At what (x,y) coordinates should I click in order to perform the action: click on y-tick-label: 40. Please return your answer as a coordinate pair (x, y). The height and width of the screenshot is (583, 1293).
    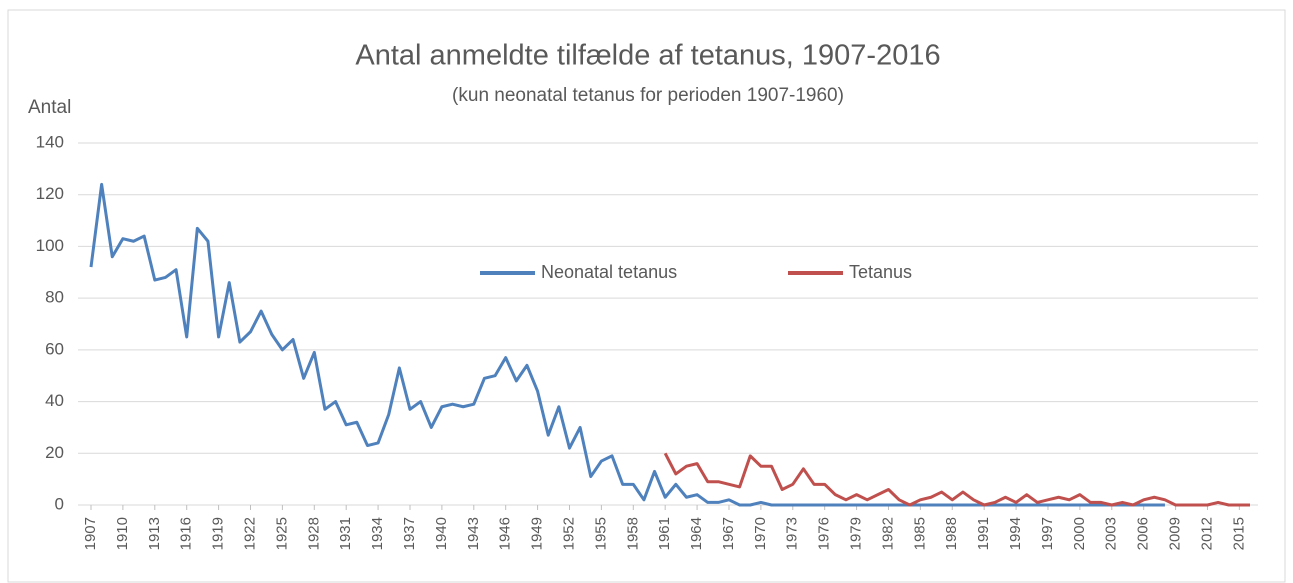
    Looking at the image, I should click on (54, 400).